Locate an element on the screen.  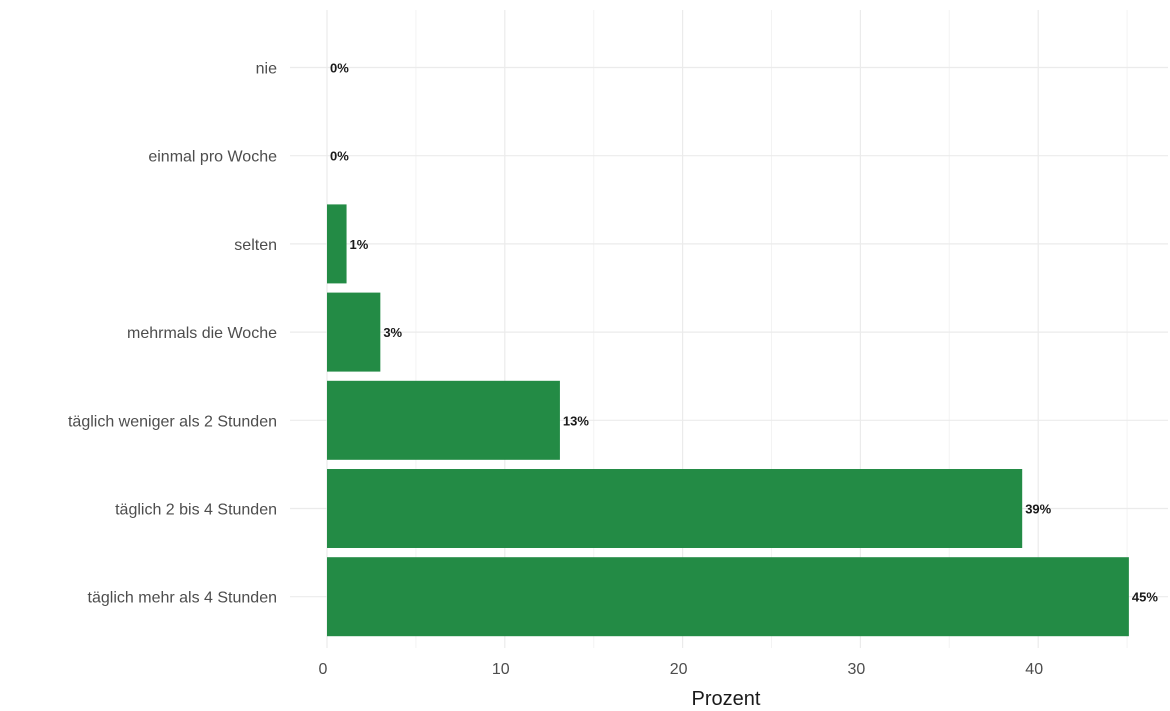
category-label: selten is located at coordinates (255, 245).